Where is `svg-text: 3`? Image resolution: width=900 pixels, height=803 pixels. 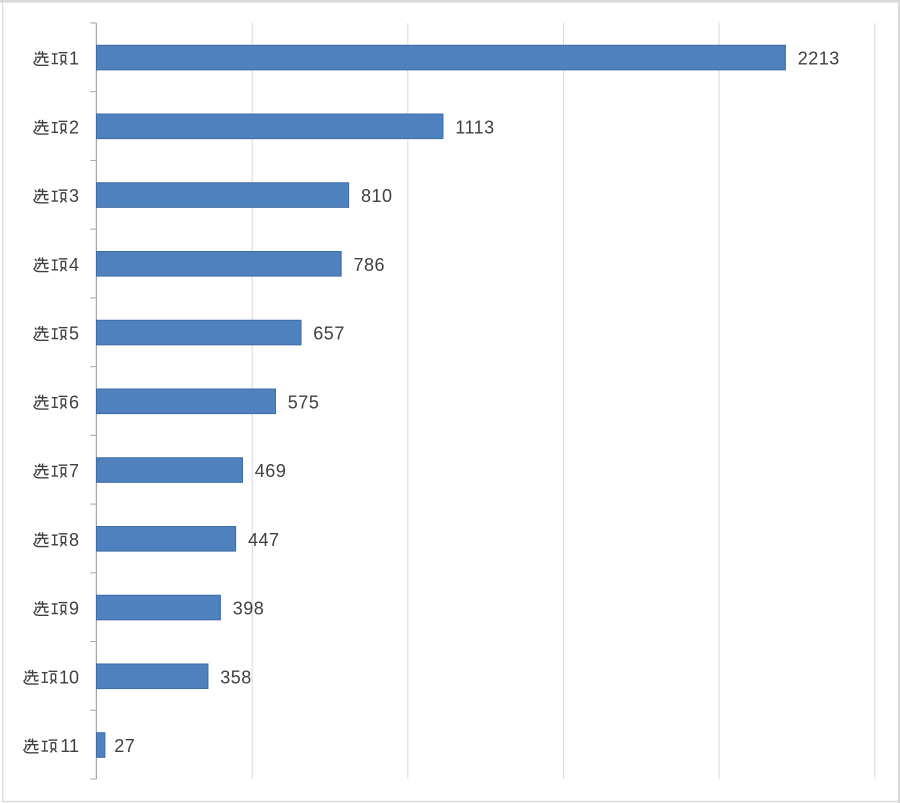 svg-text: 3 is located at coordinates (74, 196).